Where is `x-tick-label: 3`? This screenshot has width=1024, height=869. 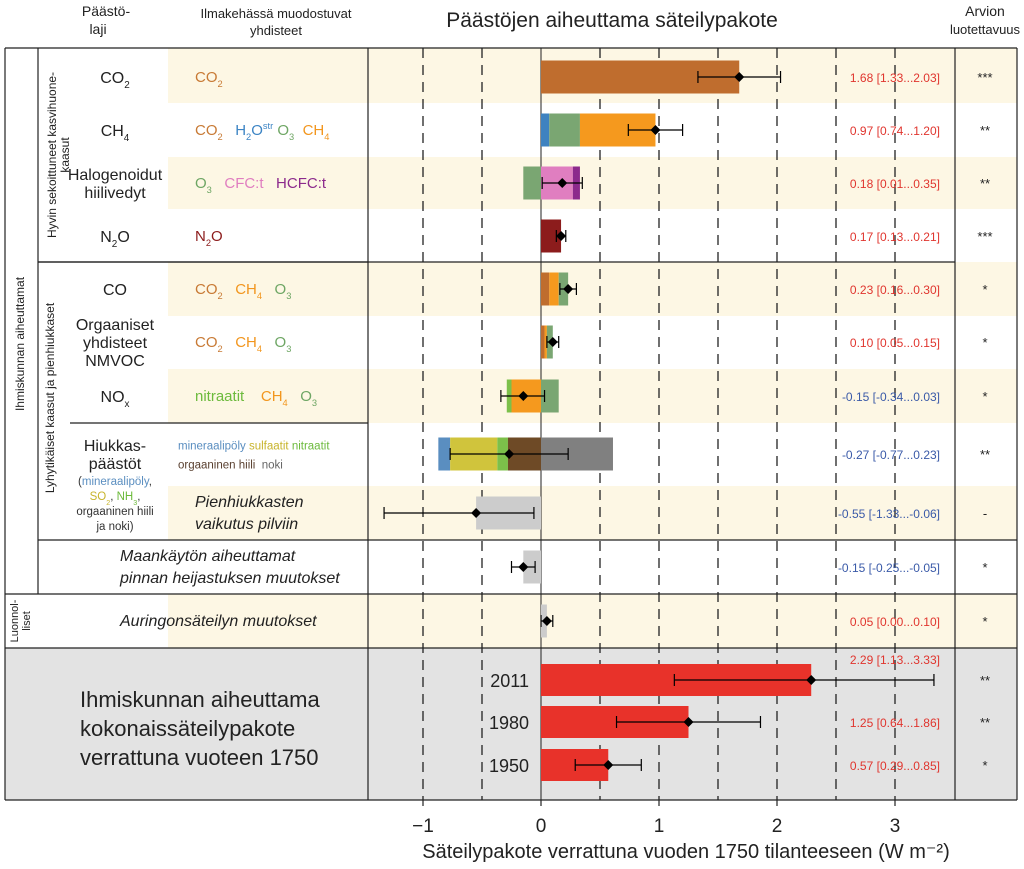
x-tick-label: 3 is located at coordinates (895, 826).